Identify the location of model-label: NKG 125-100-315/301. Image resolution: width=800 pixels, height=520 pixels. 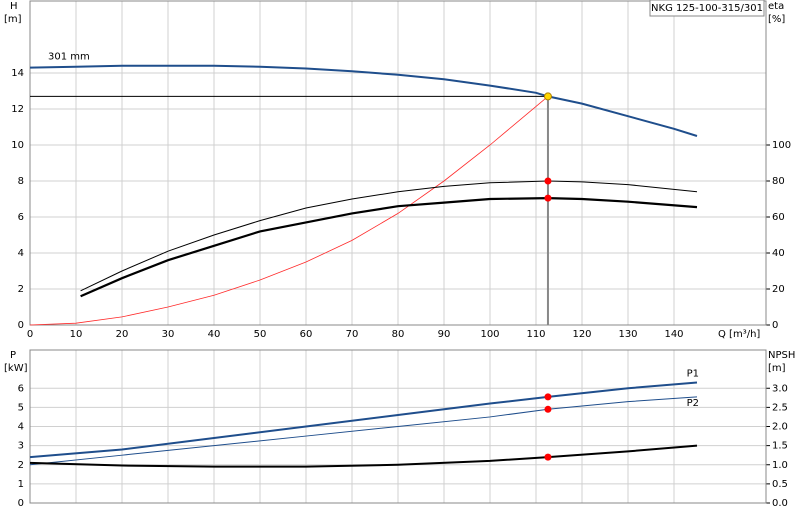
(707, 8).